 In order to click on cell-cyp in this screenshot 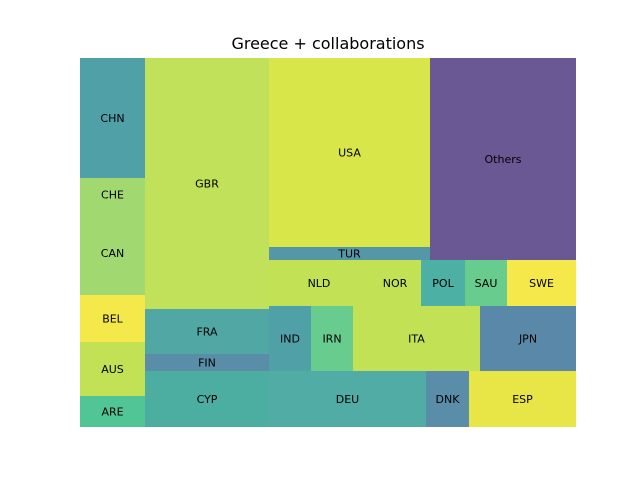, I will do `click(207, 399)`.